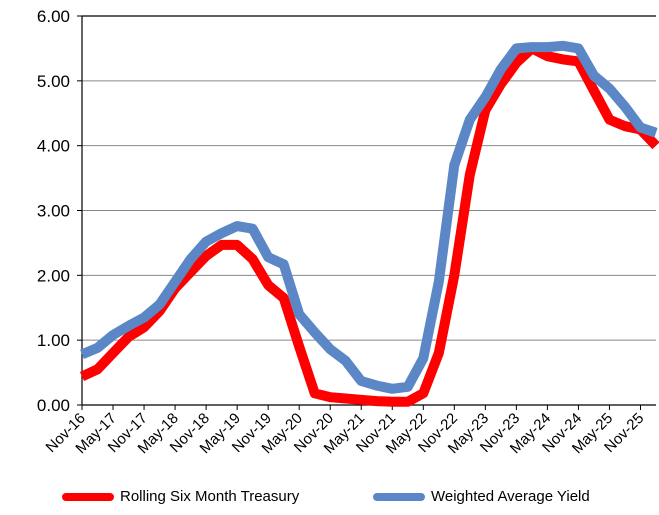 The width and height of the screenshot is (659, 515). I want to click on legend-swatch-red, so click(88, 496).